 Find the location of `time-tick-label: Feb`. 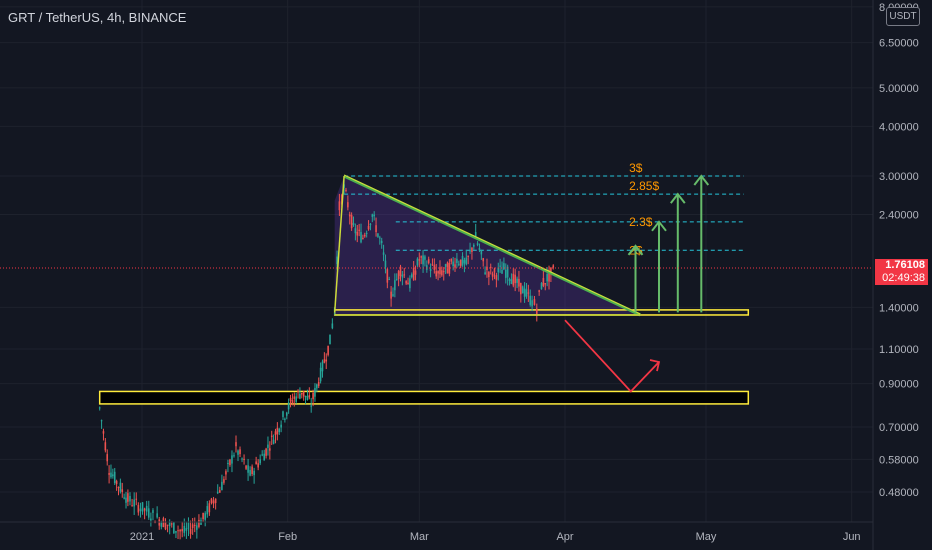

time-tick-label: Feb is located at coordinates (287, 537).